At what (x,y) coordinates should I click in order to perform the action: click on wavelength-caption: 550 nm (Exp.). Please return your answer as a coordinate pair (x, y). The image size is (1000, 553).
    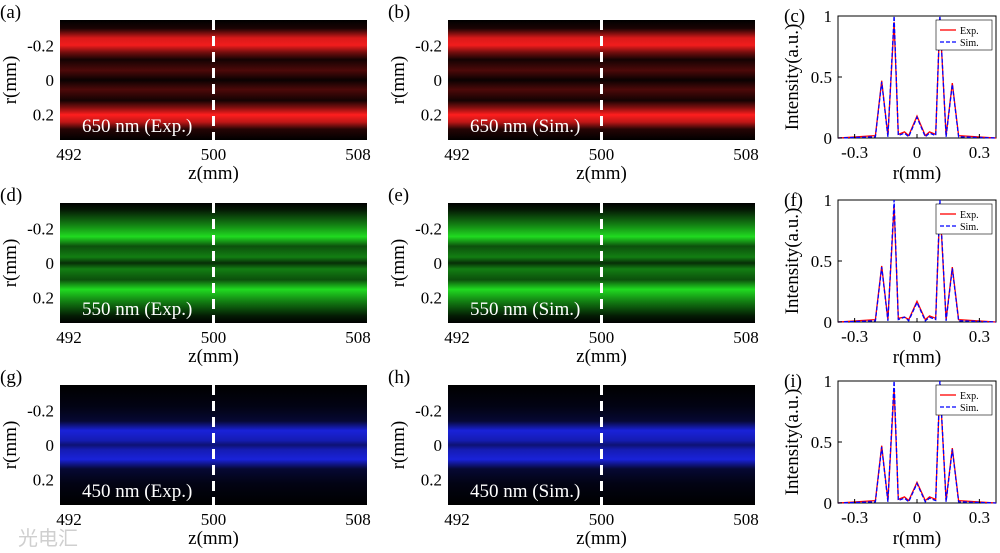
    Looking at the image, I should click on (137, 309).